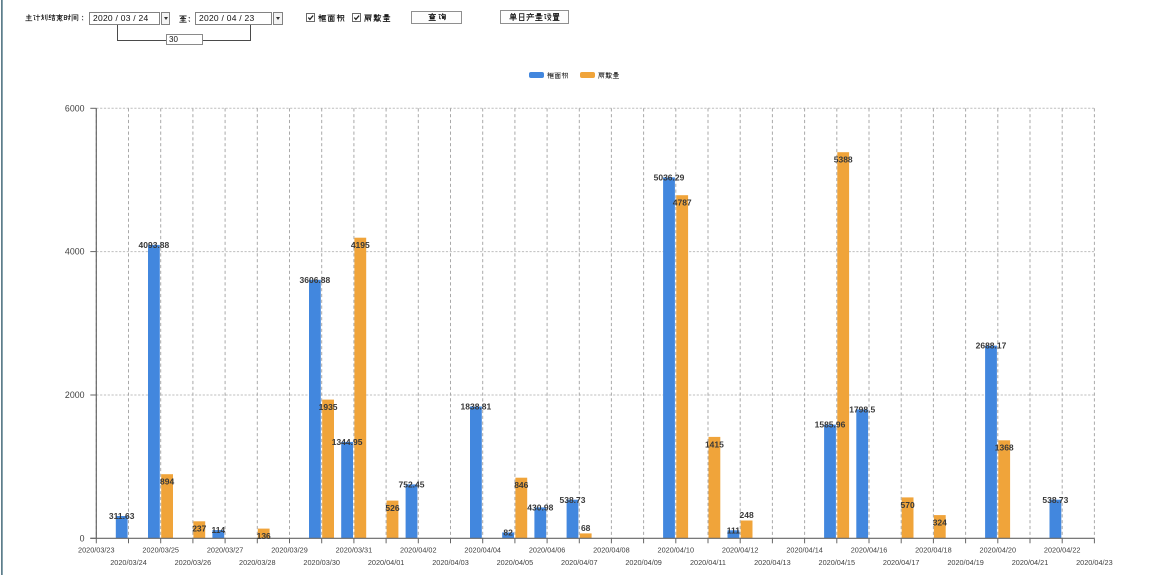 The width and height of the screenshot is (1150, 575). I want to click on svg-text: 2020/04/09, so click(643, 562).